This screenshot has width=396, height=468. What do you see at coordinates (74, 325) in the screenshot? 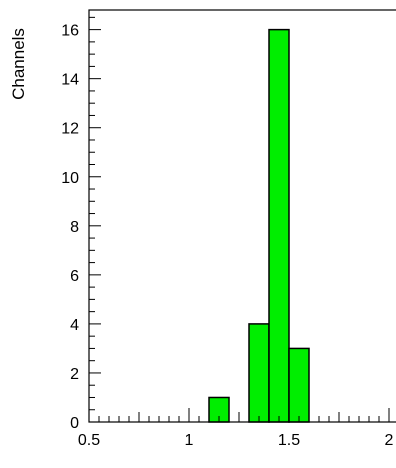
I see `y-tick-label: 4` at bounding box center [74, 325].